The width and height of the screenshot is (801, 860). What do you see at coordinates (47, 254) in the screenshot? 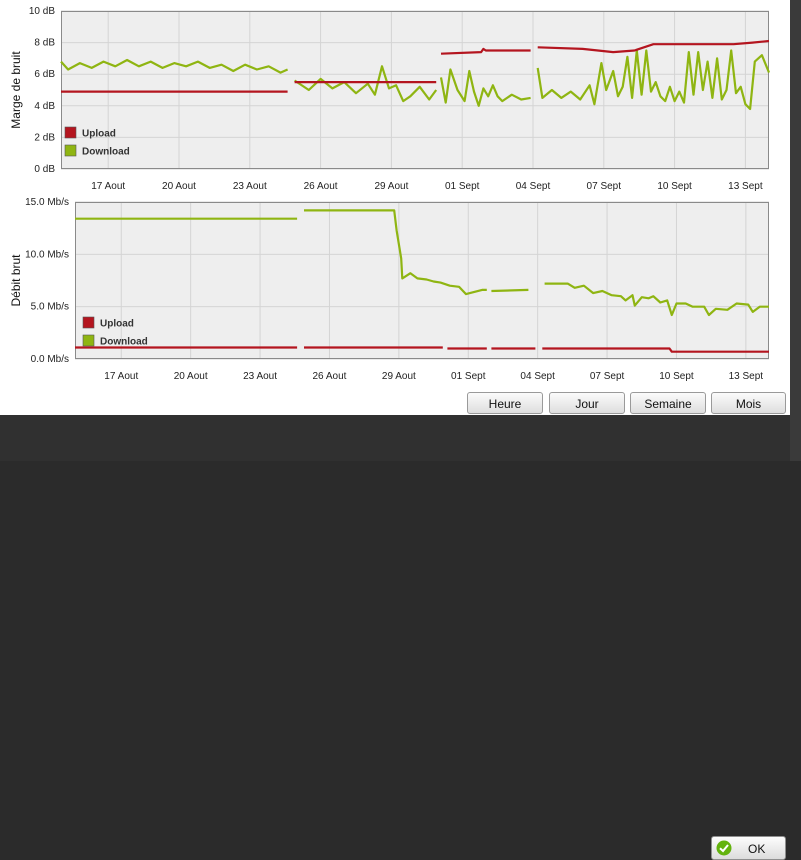
I see `y-tick-label: 10.0 Mb/s` at bounding box center [47, 254].